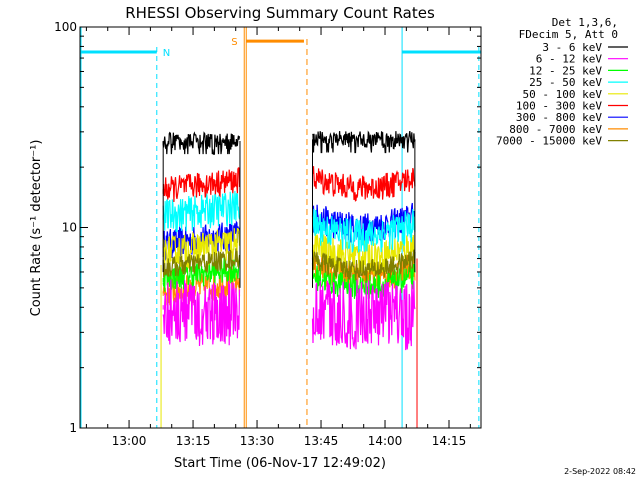 The height and width of the screenshot is (480, 640). I want to click on x-tick-label: 13:00, so click(129, 441).